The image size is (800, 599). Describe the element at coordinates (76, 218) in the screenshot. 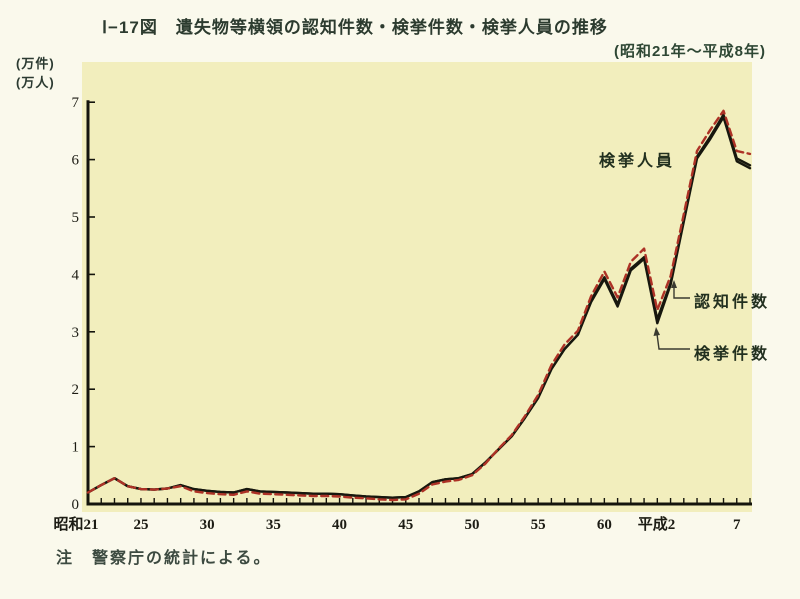

I see `y-axis-tick-label: 5` at that location.